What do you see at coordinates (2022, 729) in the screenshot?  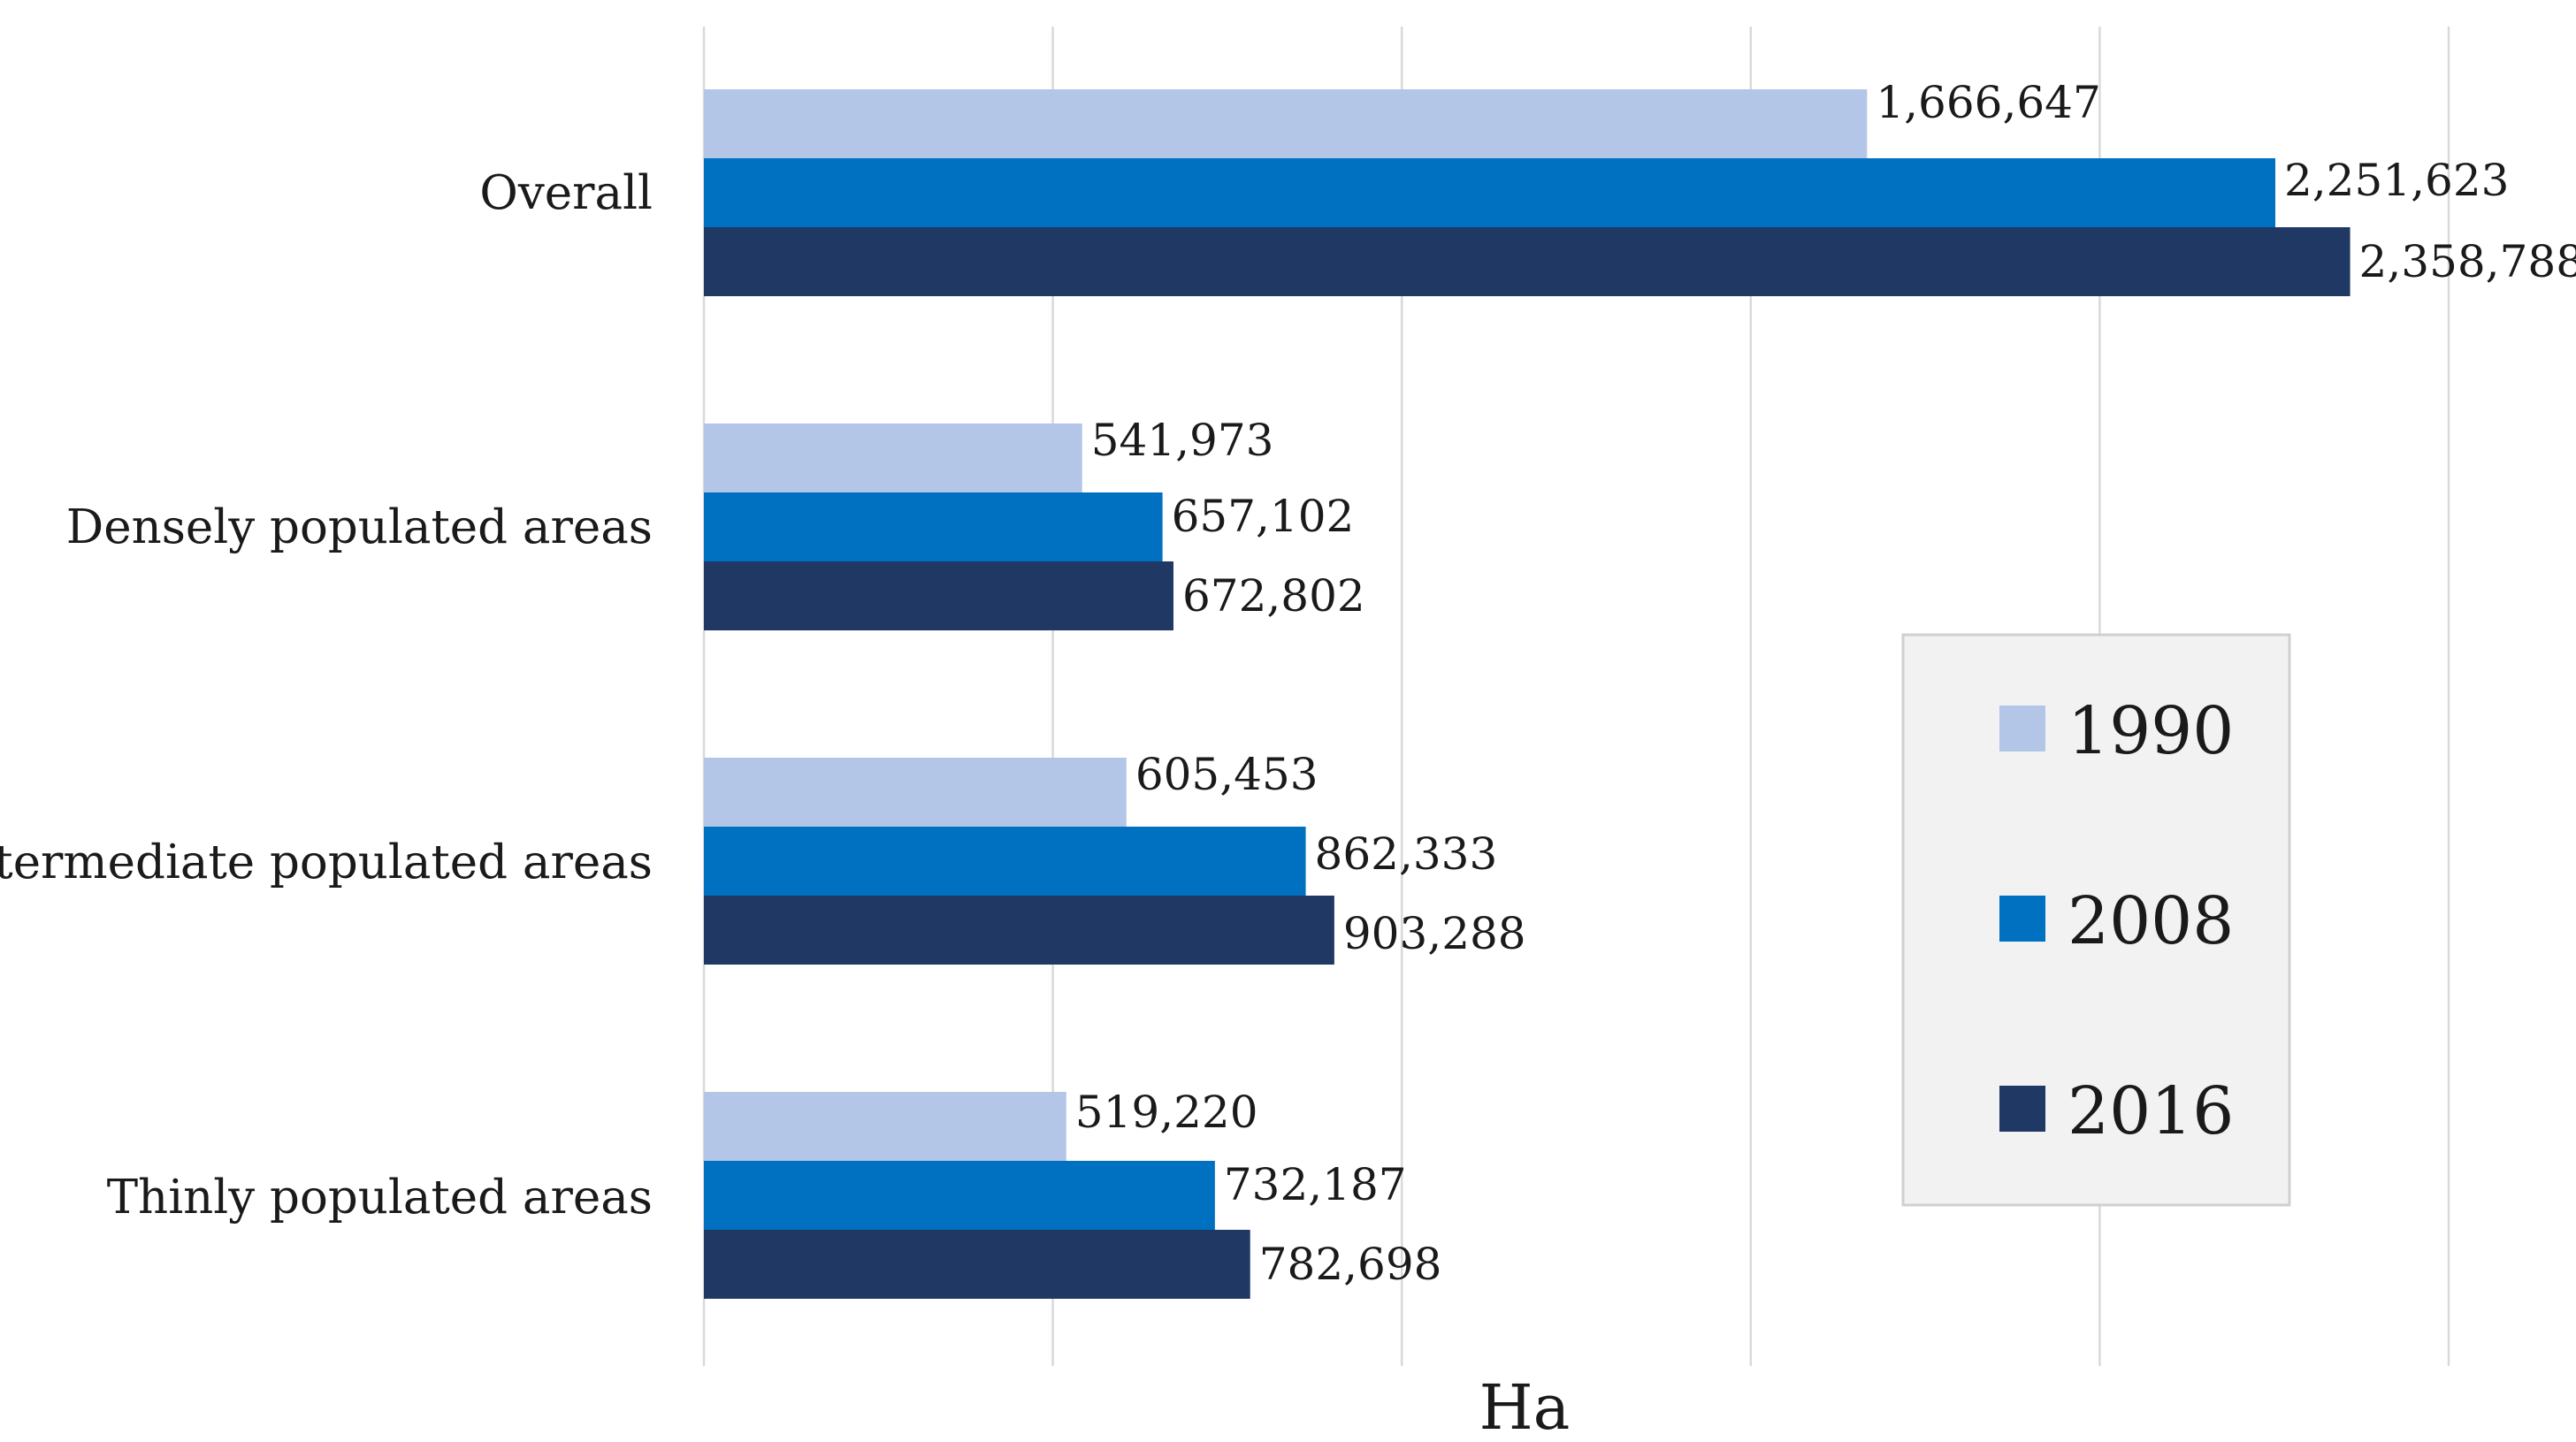 I see `legend-swatch-1990` at bounding box center [2022, 729].